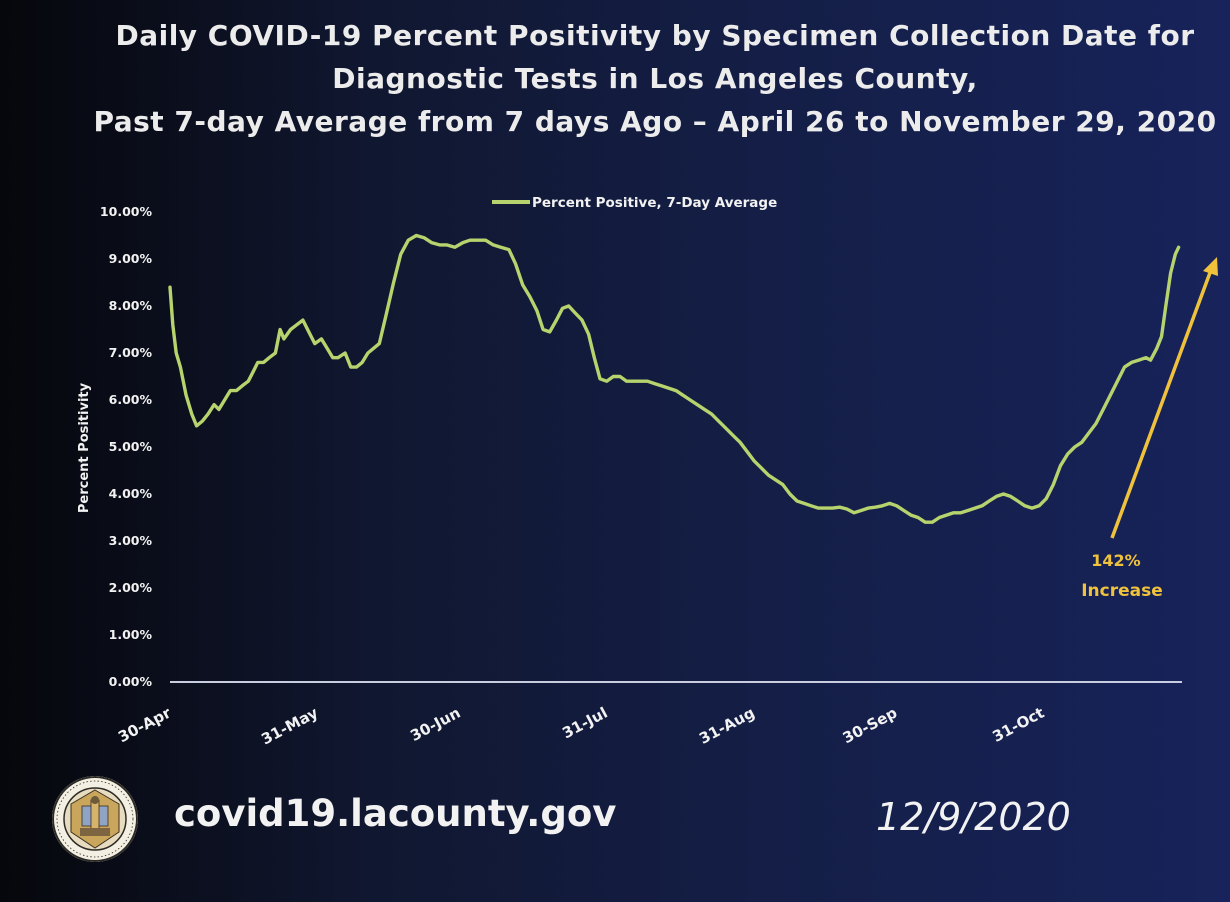 The width and height of the screenshot is (1230, 902). What do you see at coordinates (131, 634) in the screenshot?
I see `y-tick-label: 1.00%` at bounding box center [131, 634].